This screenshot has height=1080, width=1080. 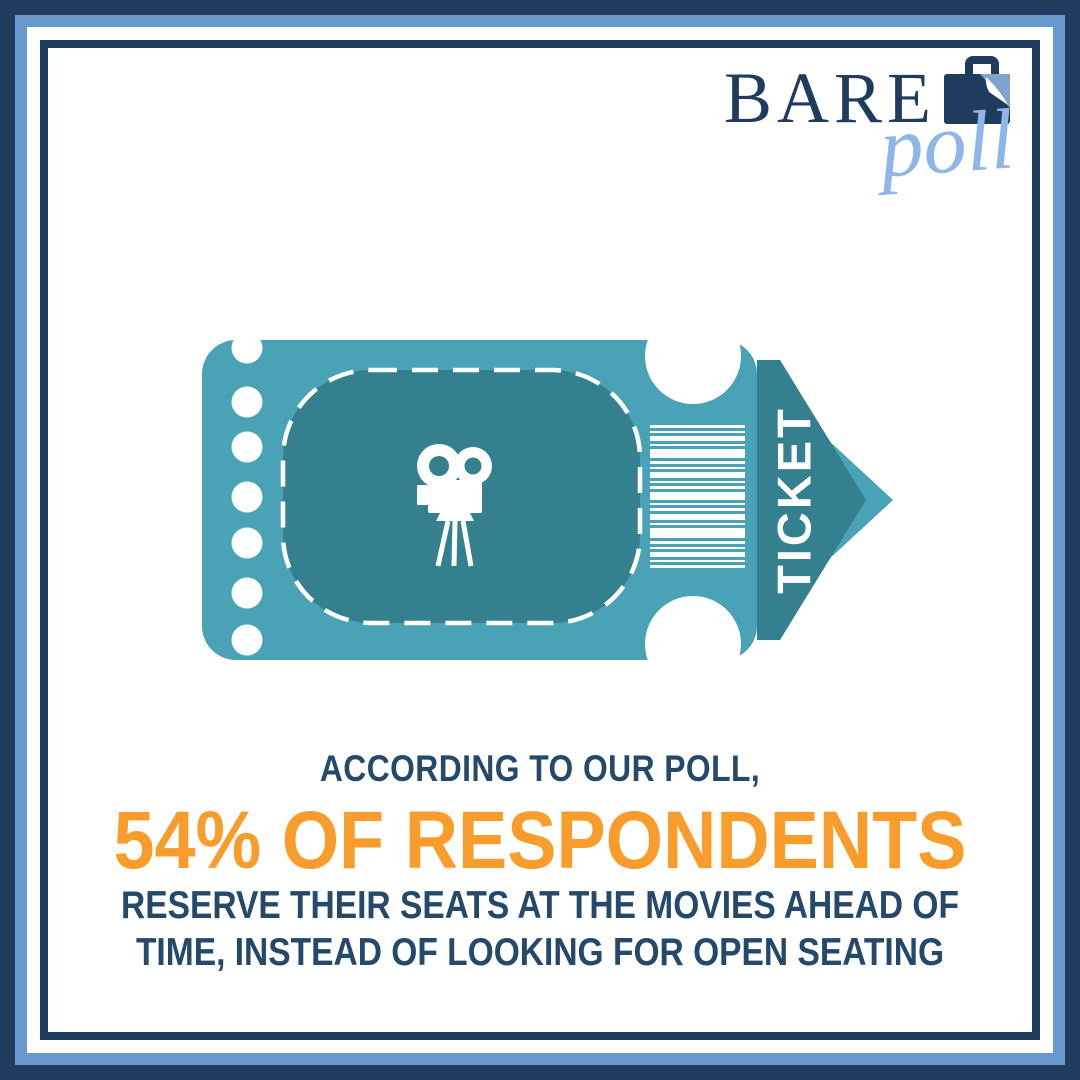 What do you see at coordinates (697, 496) in the screenshot?
I see `barcode-icon` at bounding box center [697, 496].